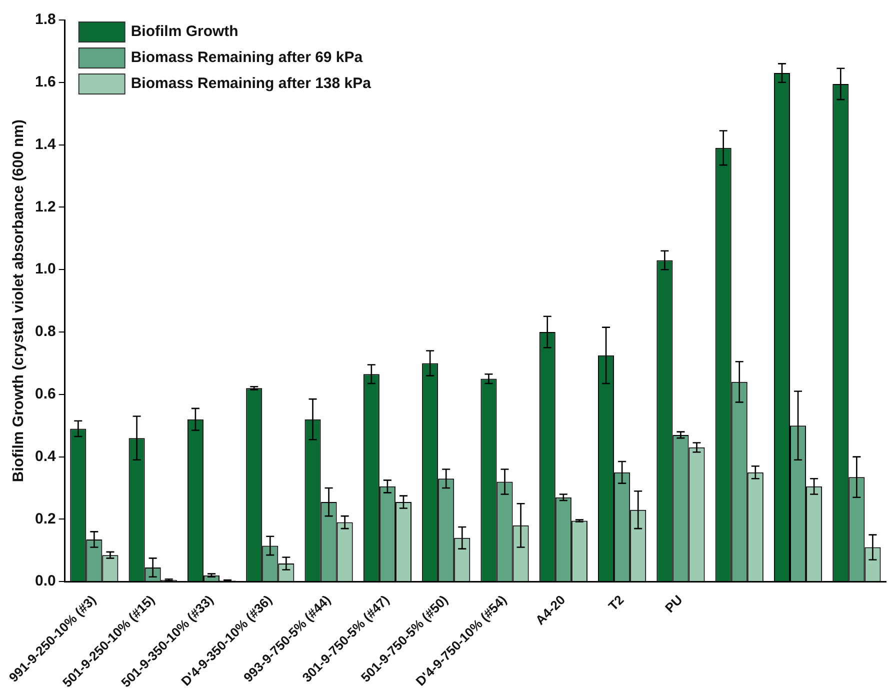 This screenshot has width=896, height=698. Describe the element at coordinates (616, 603) in the screenshot. I see `x-tick-label: T2` at that location.